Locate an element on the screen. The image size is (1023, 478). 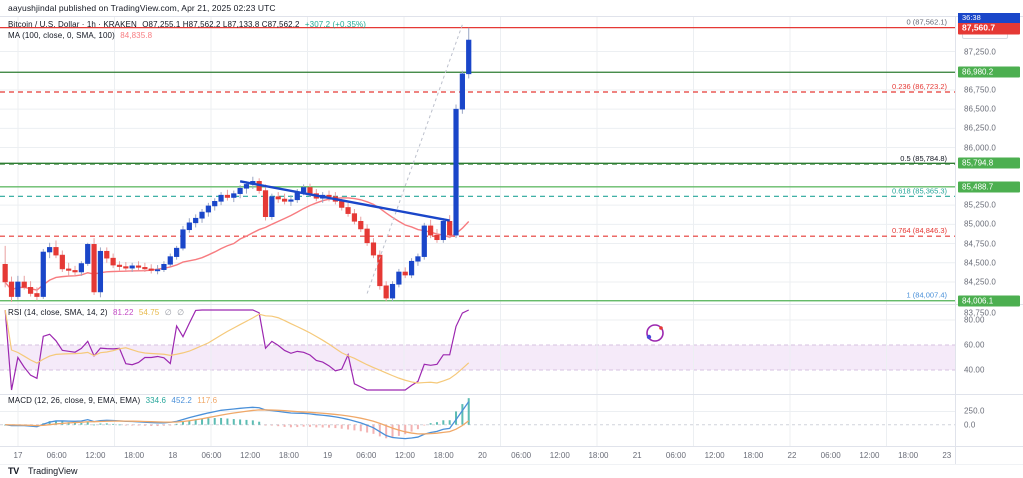
countdown-tag: 36:38 is located at coordinates (989, 17).